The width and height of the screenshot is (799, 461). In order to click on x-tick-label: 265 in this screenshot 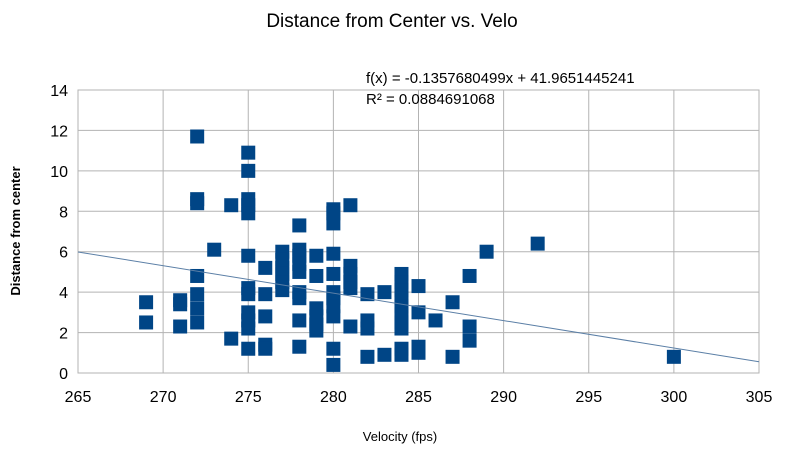, I will do `click(78, 397)`.